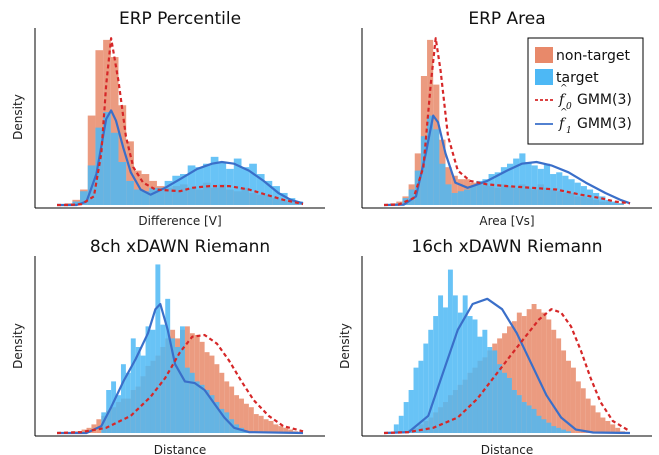 The height and width of the screenshot is (455, 659). Describe the element at coordinates (544, 55) in the screenshot. I see `legend-swatch-nontarget` at that location.